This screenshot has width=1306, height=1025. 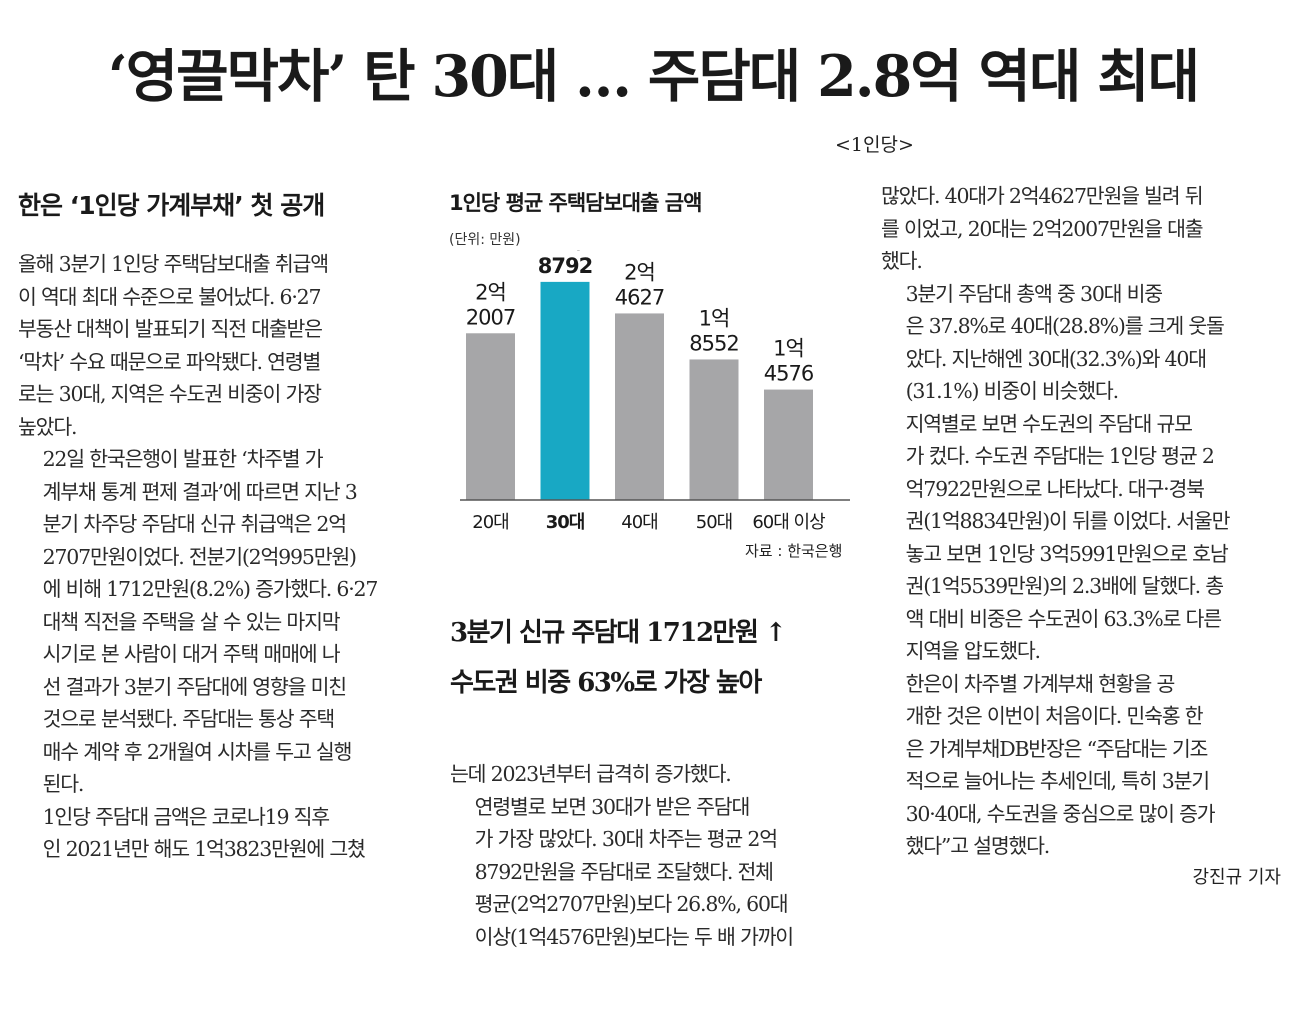 I want to click on text-line: 올해 3분기 1인당 주택담보대출 취급액, so click(x=173, y=264).